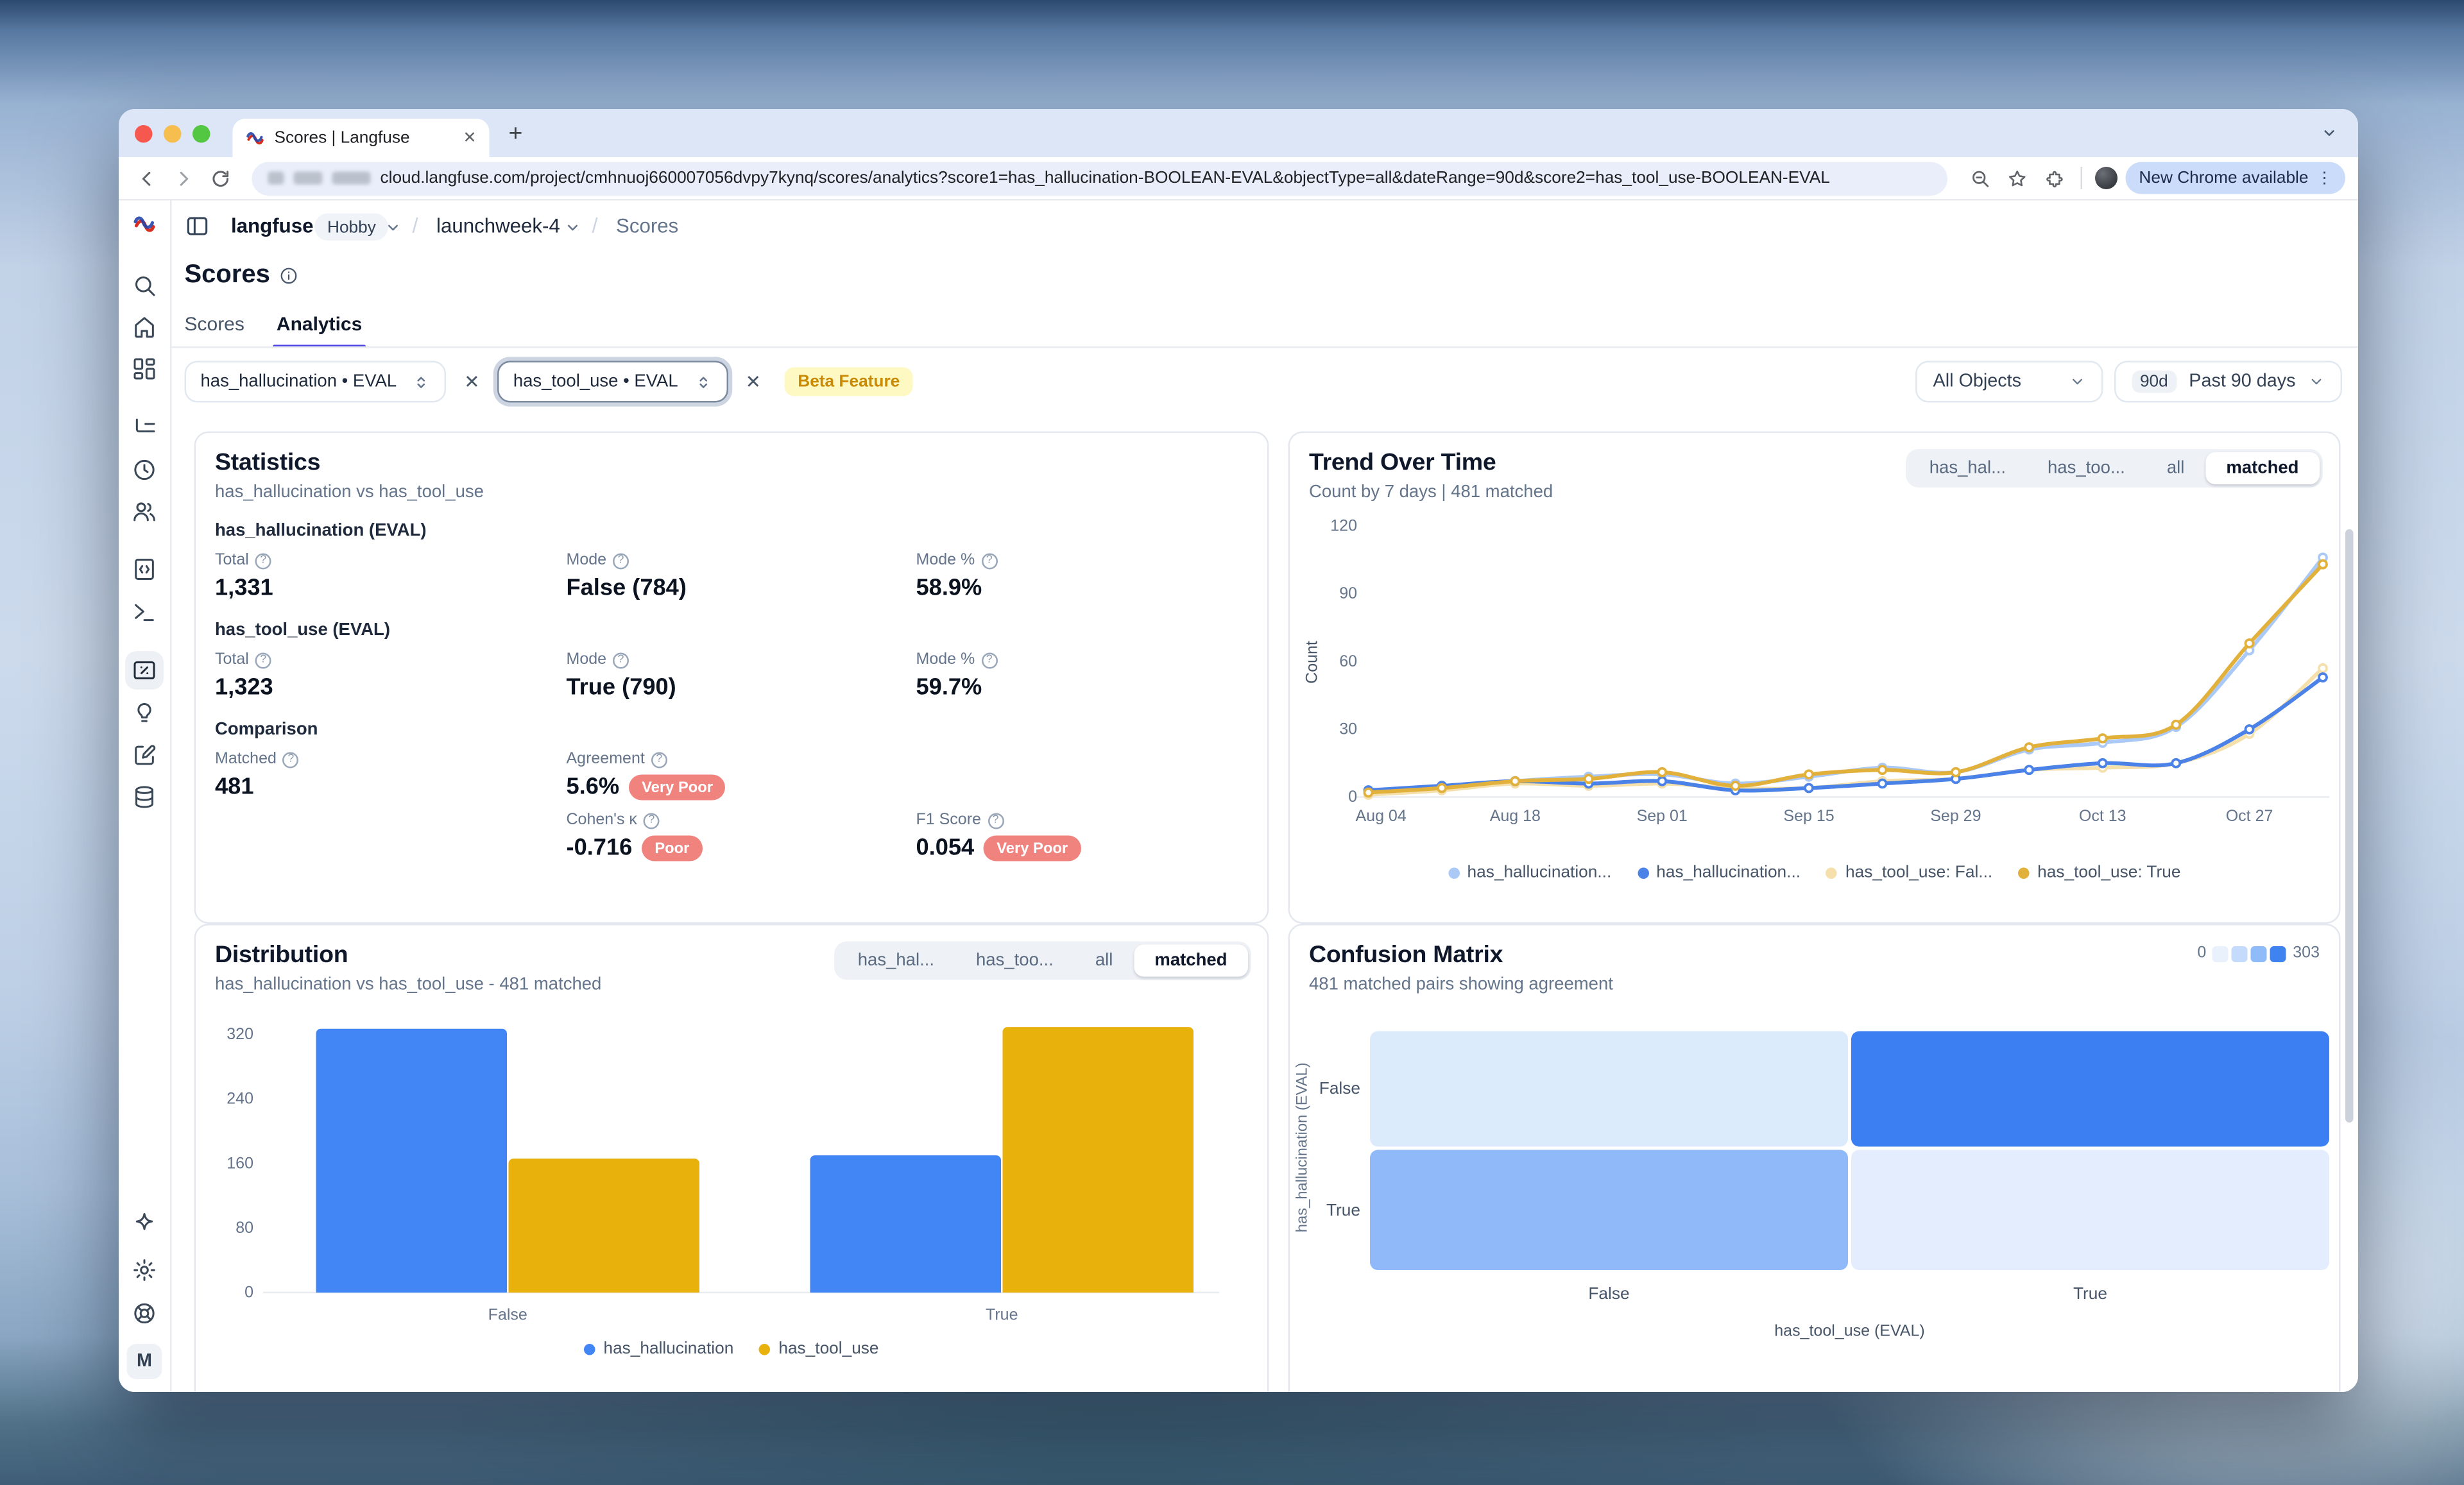  What do you see at coordinates (173, 133) in the screenshot?
I see `minimize-window-button` at bounding box center [173, 133].